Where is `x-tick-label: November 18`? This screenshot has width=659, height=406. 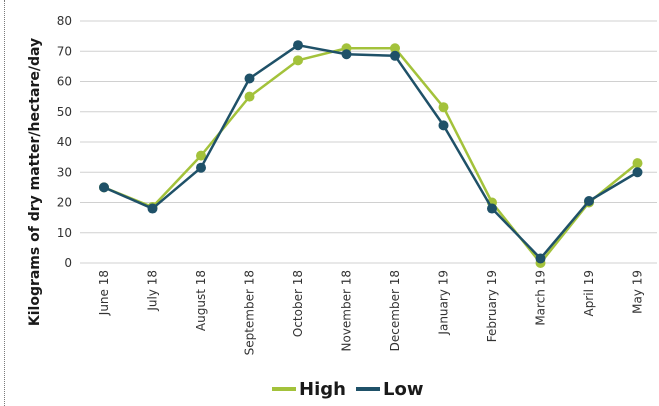
x-tick-label: November 18 is located at coordinates (347, 311).